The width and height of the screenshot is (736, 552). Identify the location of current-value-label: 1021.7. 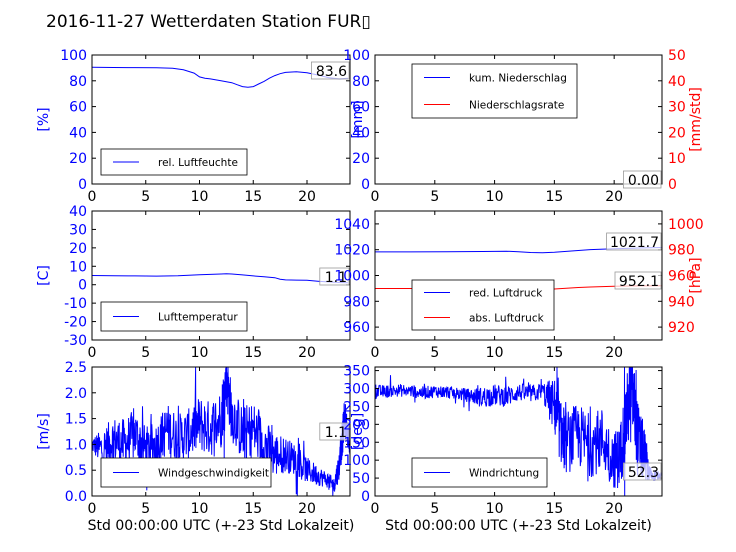
(634, 243).